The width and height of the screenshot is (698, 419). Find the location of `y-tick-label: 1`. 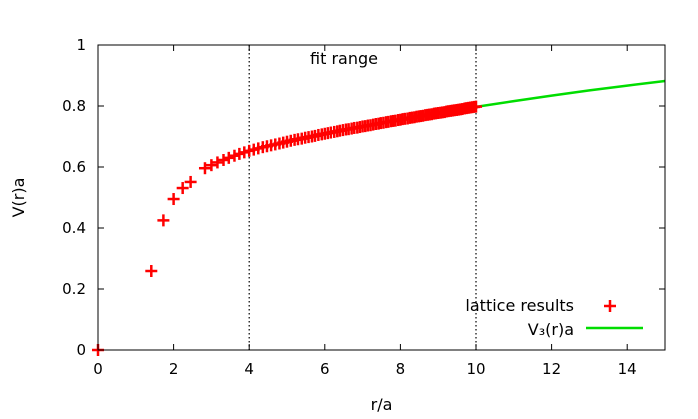

y-tick-label: 1 is located at coordinates (81, 45).